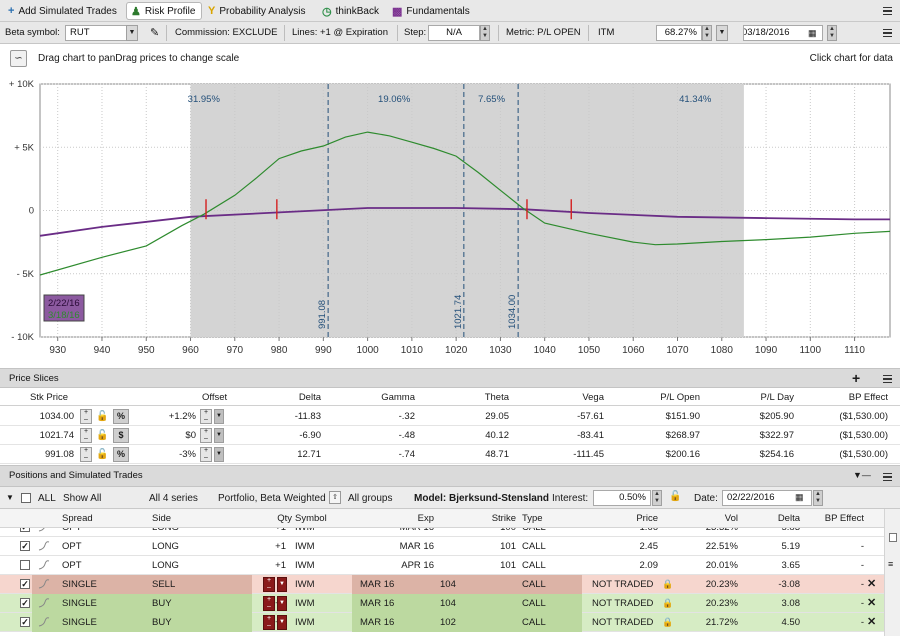 Image resolution: width=900 pixels, height=636 pixels. I want to click on collapse-icon: ▼—, so click(862, 475).